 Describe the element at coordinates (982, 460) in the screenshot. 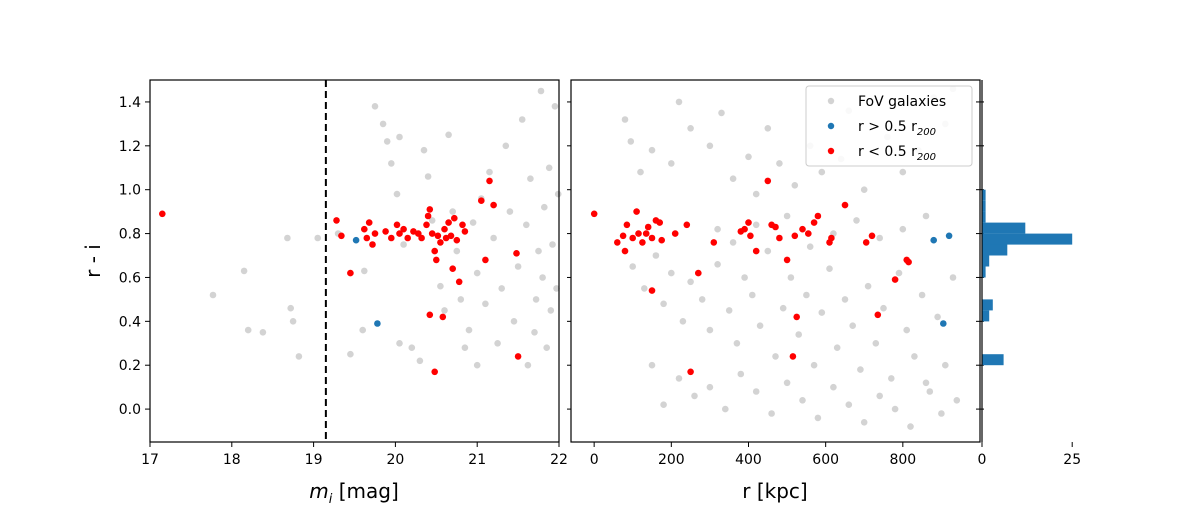

I see `x-tick-label: 0` at that location.